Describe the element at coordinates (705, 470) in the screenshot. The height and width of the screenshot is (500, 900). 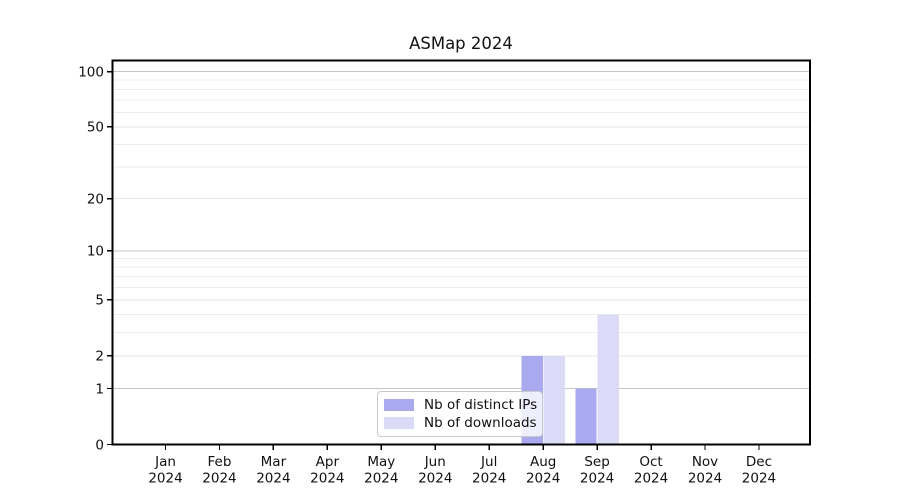
I see `x-tick-label-nov-2024: Nov 2024` at that location.